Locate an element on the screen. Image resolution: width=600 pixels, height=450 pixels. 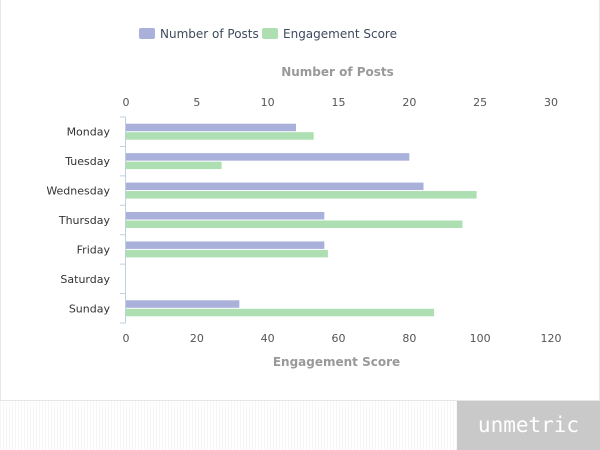
bottom-tick-label: 40 is located at coordinates (268, 338).